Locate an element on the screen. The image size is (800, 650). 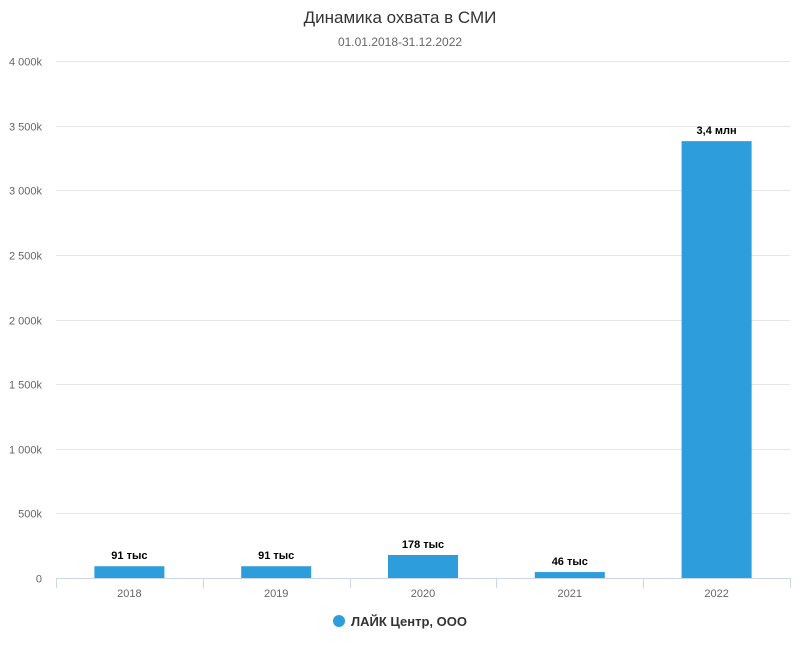
y-tick-label: 4 000k is located at coordinates (26, 63).